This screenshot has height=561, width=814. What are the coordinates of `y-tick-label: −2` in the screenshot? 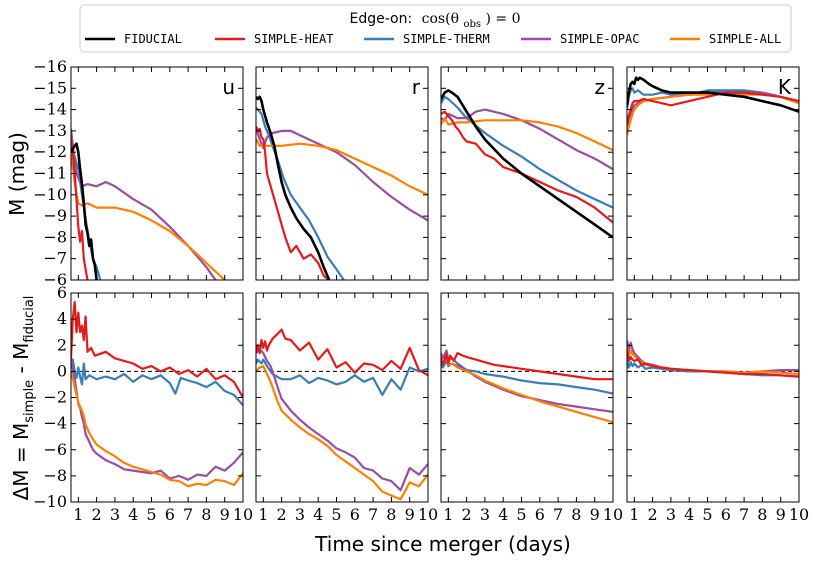 It's located at (55, 397).